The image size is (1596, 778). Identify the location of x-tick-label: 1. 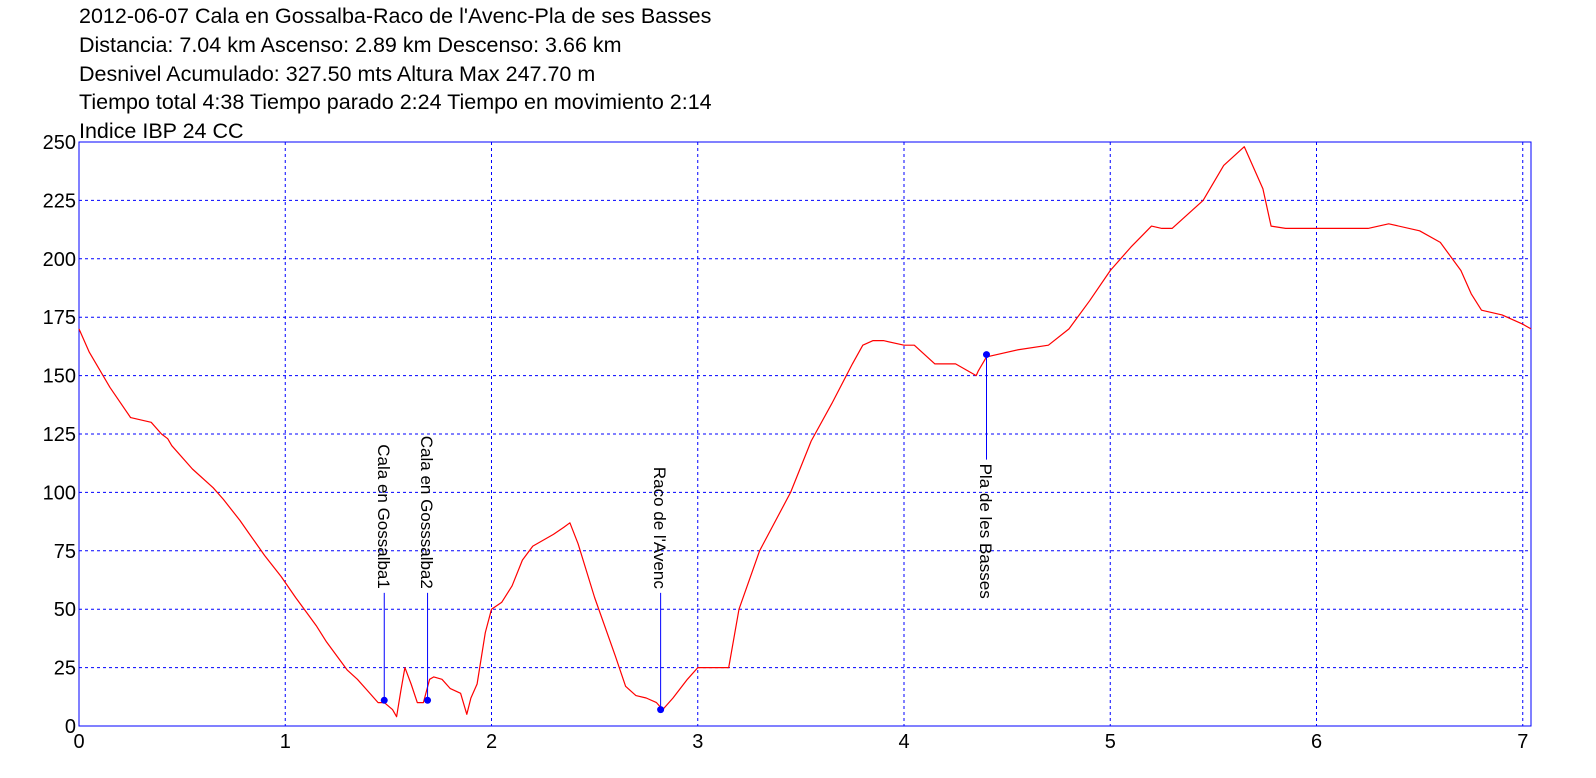
(285, 742).